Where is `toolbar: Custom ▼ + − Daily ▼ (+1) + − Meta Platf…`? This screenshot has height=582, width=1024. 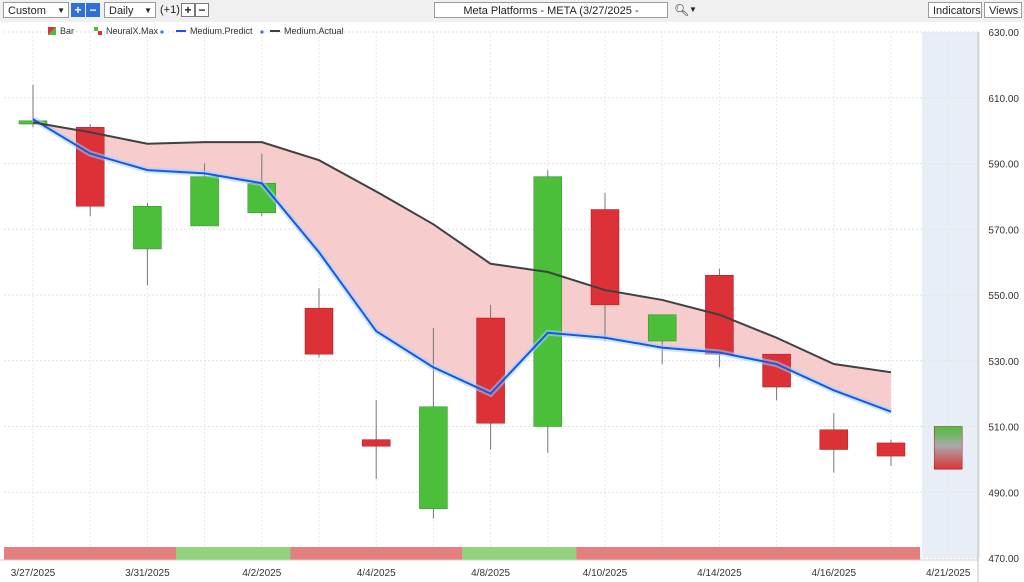 toolbar: Custom ▼ + − Daily ▼ (+1) + − Meta Platf… is located at coordinates (512, 16).